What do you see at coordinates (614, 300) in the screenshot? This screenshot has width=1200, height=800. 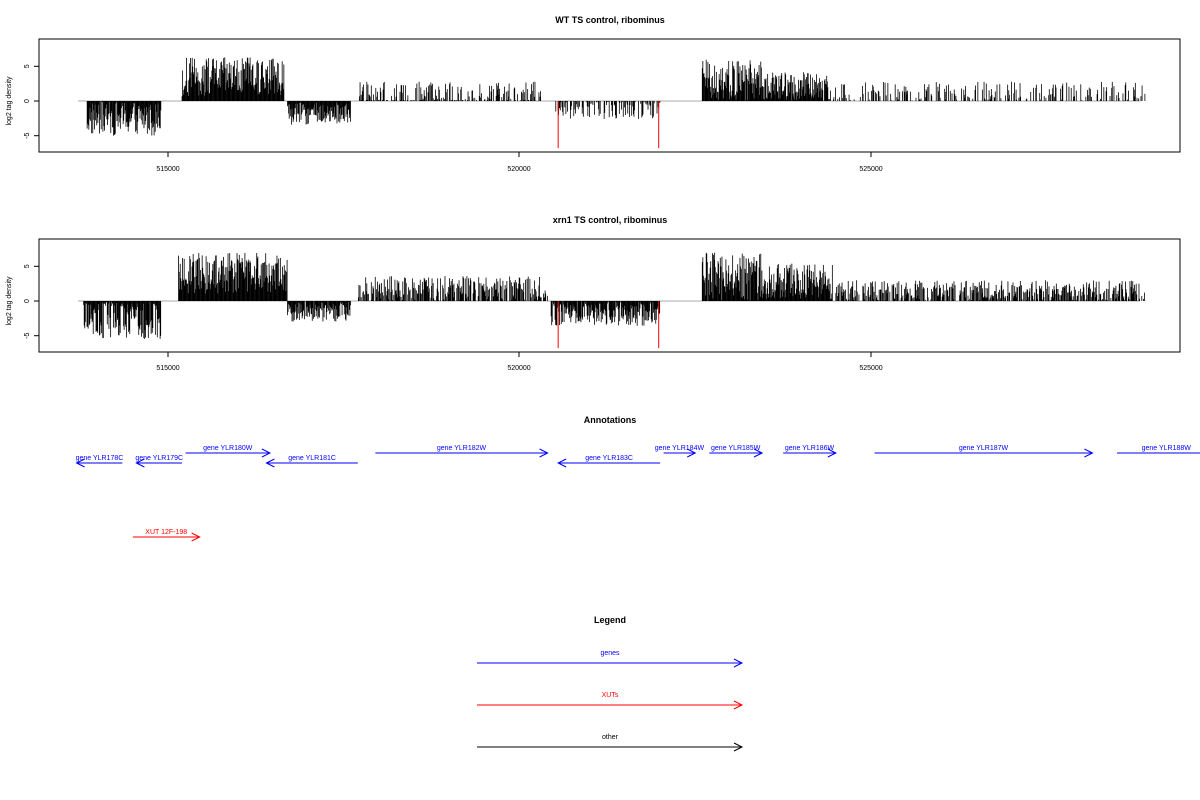 I see `xrn1-density-bars` at bounding box center [614, 300].